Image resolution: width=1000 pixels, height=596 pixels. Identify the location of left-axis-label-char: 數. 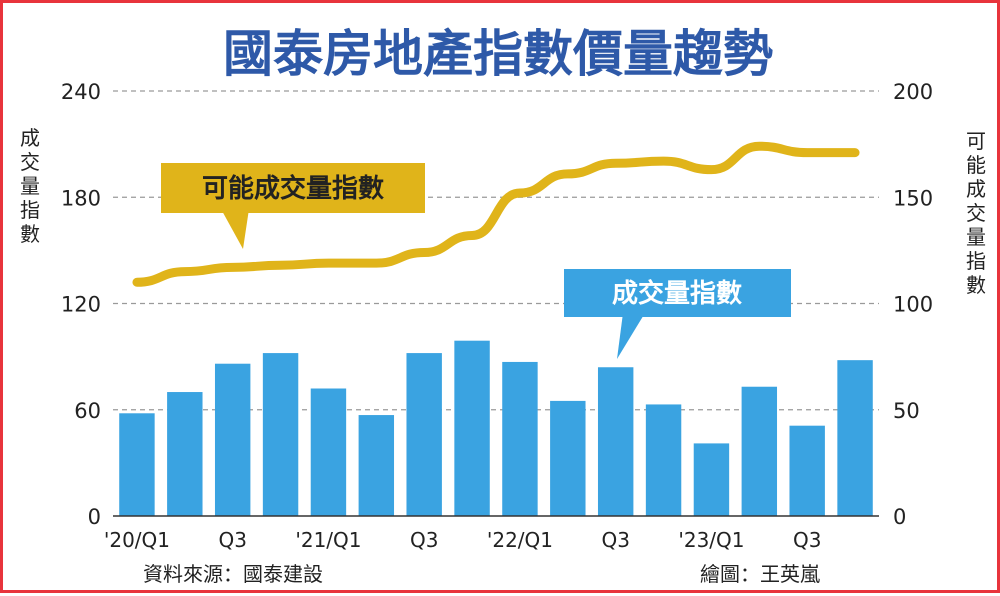
(30, 234).